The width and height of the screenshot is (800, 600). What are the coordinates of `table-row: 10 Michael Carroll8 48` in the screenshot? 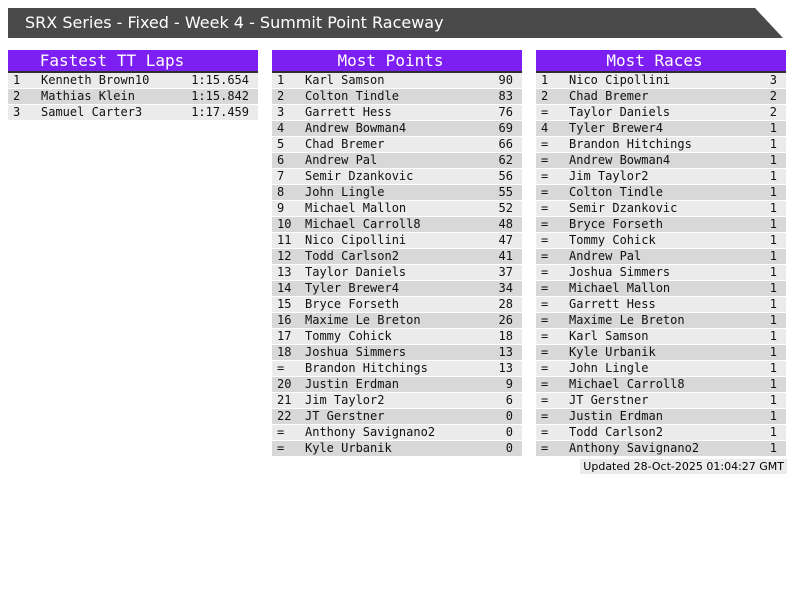 It's located at (397, 224).